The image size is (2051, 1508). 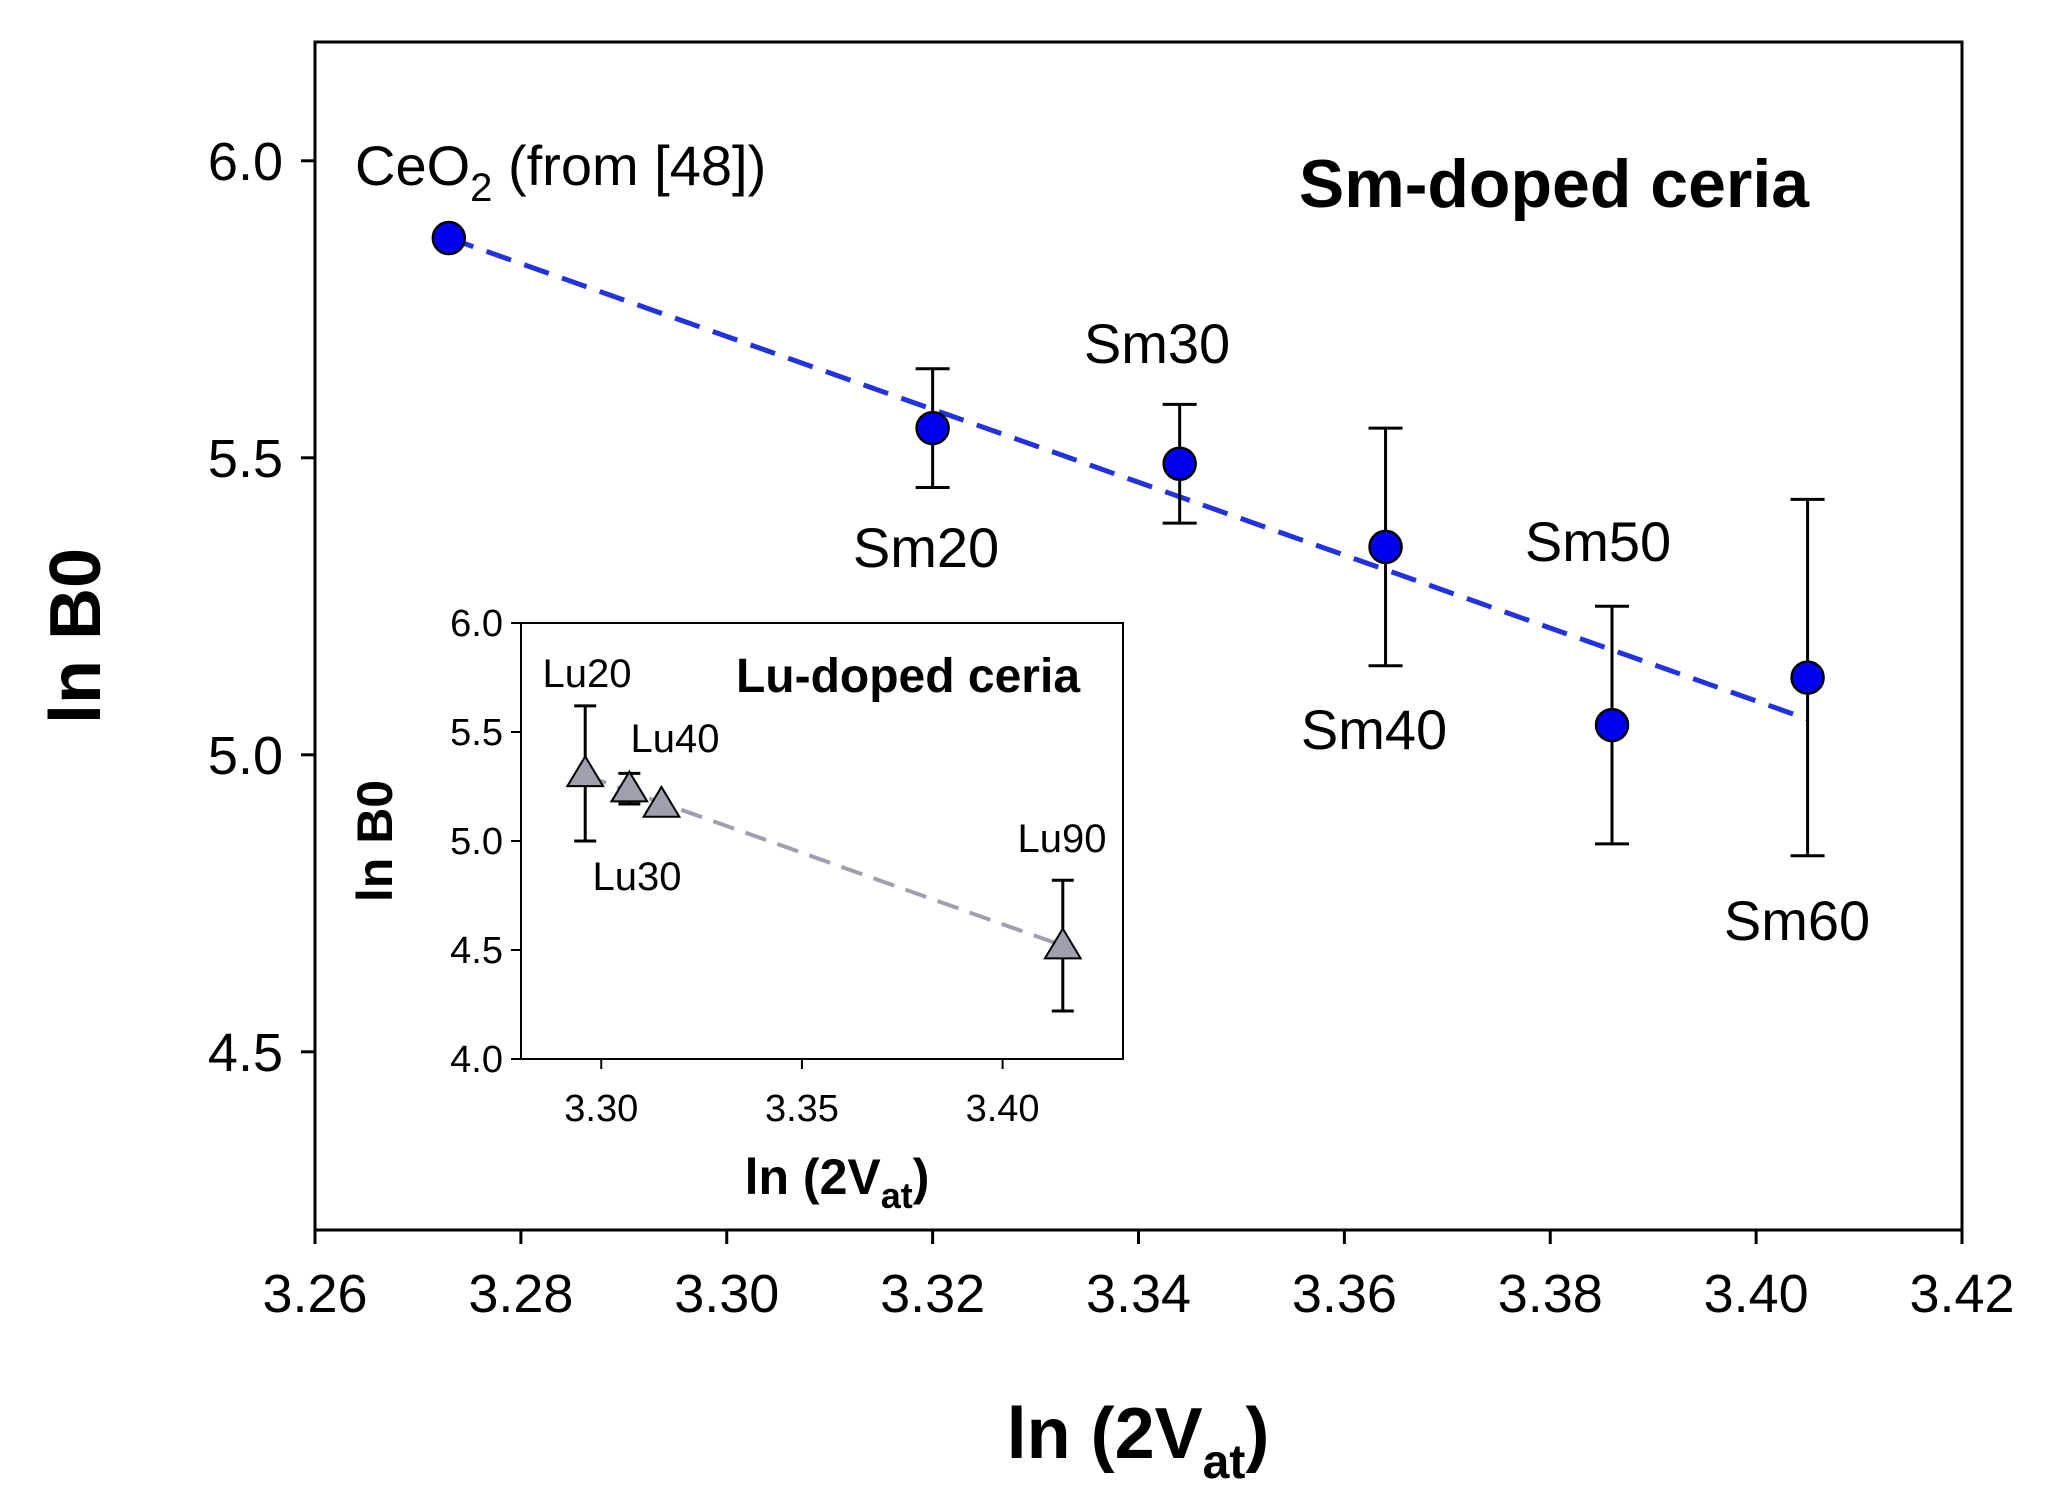 What do you see at coordinates (1063, 943) in the screenshot?
I see `data-point-lu90` at bounding box center [1063, 943].